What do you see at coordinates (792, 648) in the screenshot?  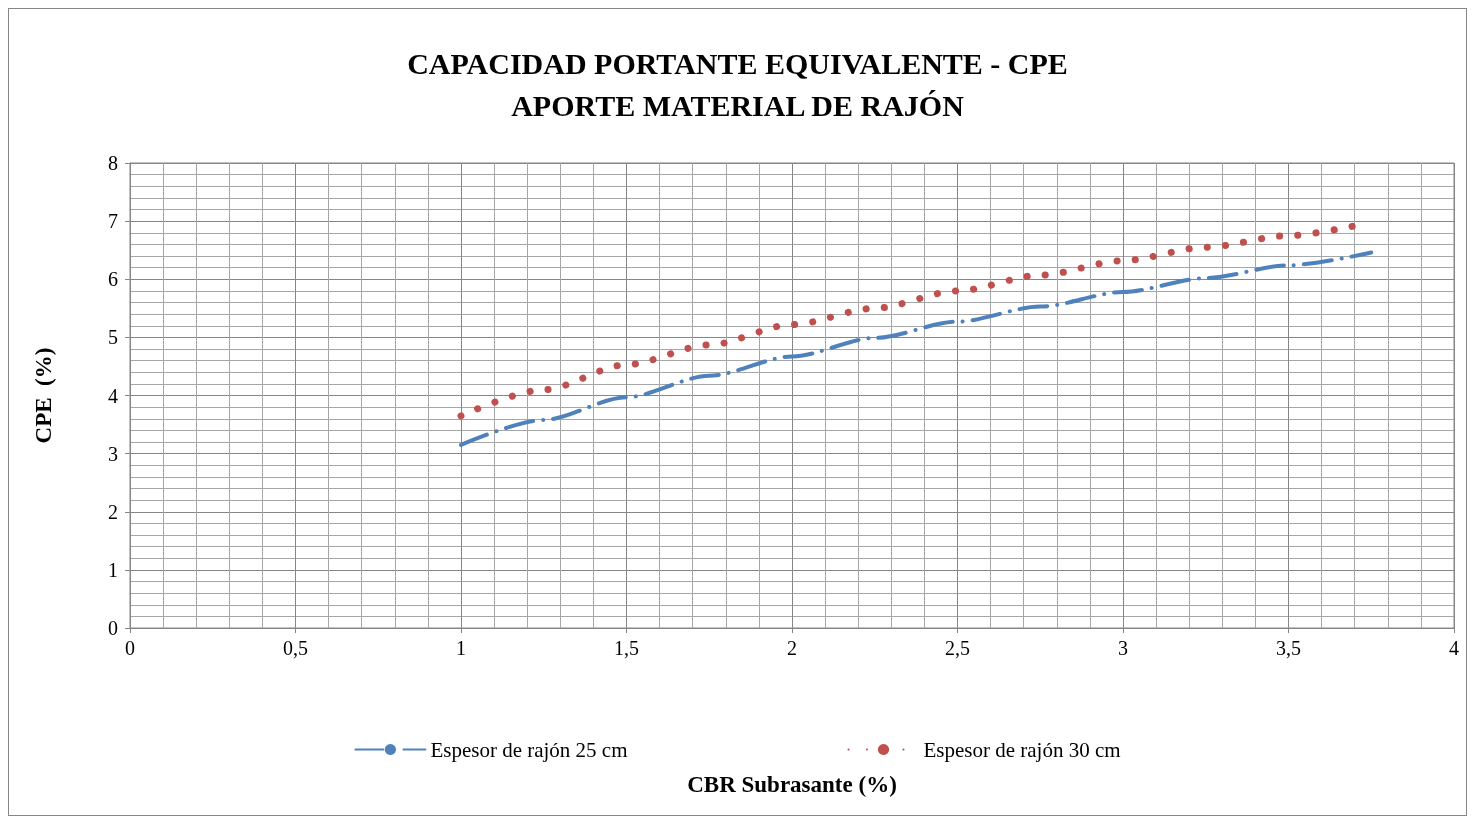 I see `x-tick-label: 2` at bounding box center [792, 648].